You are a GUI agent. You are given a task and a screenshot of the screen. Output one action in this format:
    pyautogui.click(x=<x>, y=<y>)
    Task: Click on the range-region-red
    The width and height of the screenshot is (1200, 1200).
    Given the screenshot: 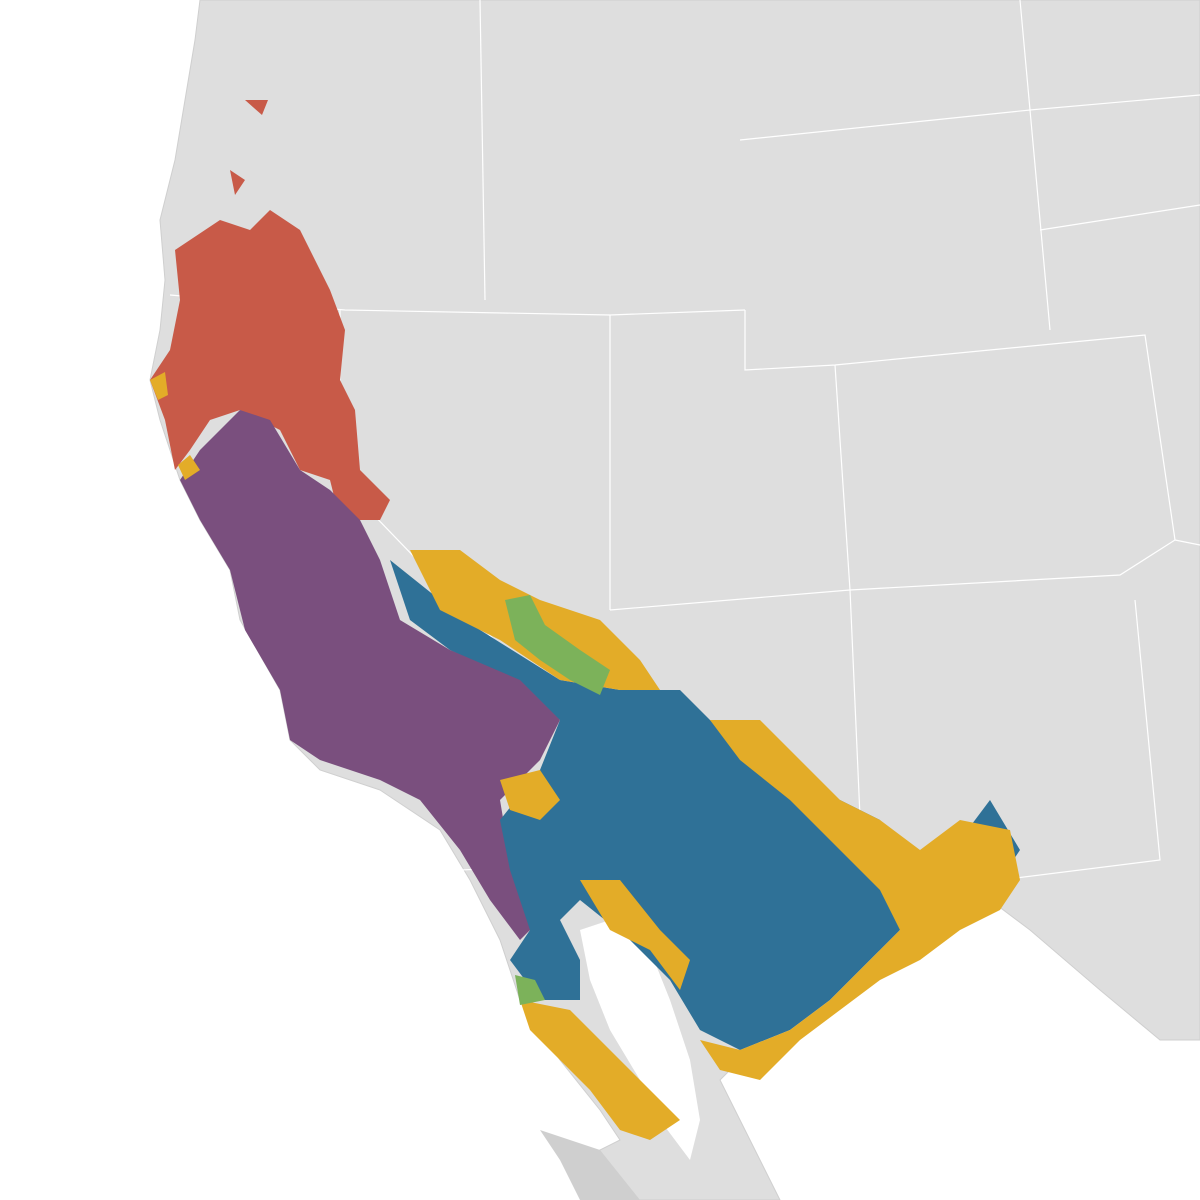 What is the action you would take?
    pyautogui.click(x=335, y=365)
    